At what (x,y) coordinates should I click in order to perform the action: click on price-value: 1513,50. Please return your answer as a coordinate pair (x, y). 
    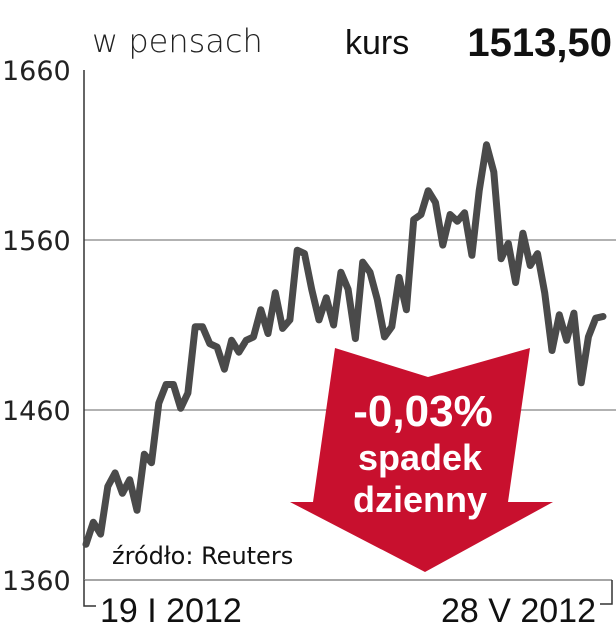
    Looking at the image, I should click on (539, 43).